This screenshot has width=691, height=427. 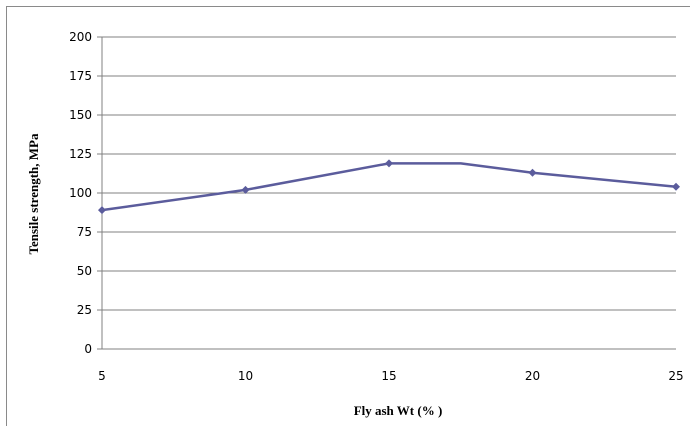 What do you see at coordinates (398, 410) in the screenshot?
I see `x-axis-title: Fly ash Wt (% )` at bounding box center [398, 410].